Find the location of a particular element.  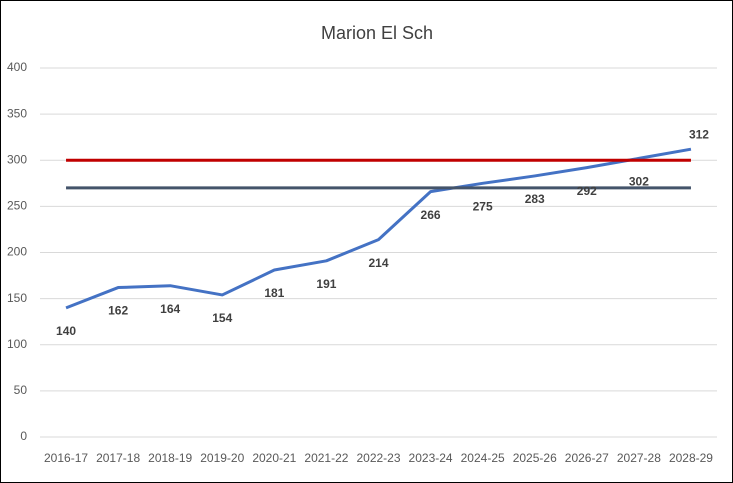

y-tick-label: 300 is located at coordinates (17, 159).